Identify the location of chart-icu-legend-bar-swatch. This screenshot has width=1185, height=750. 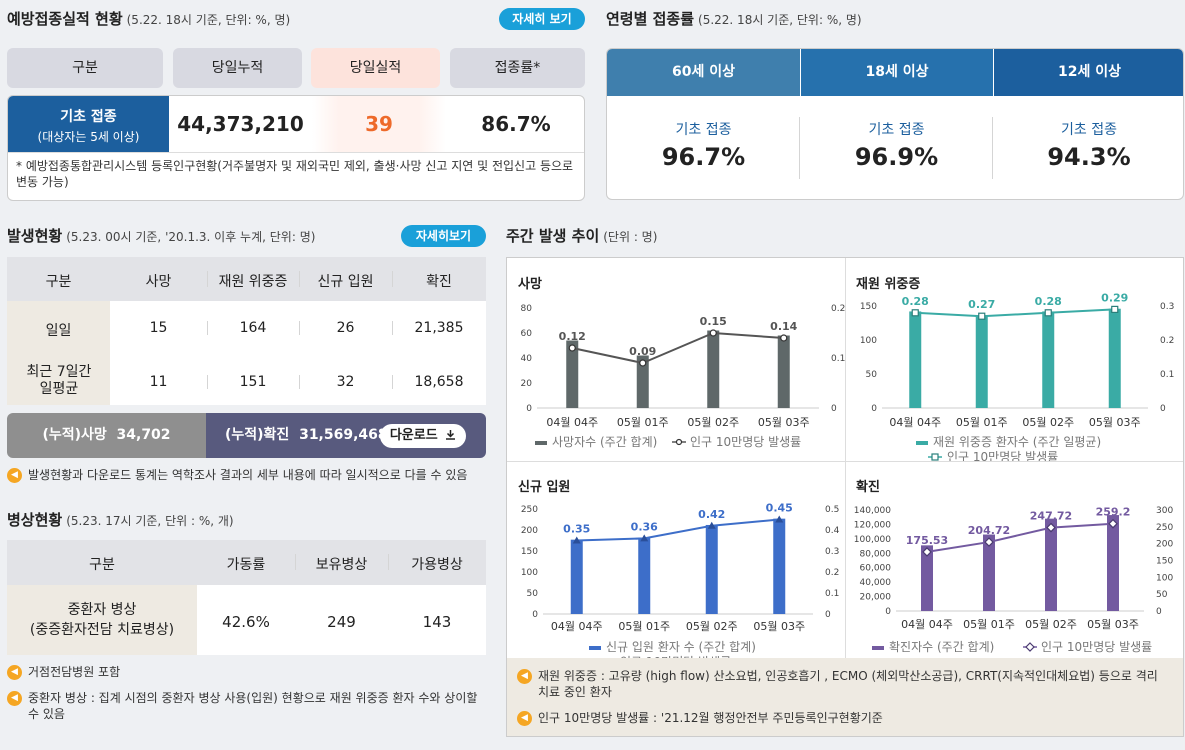
(922, 443).